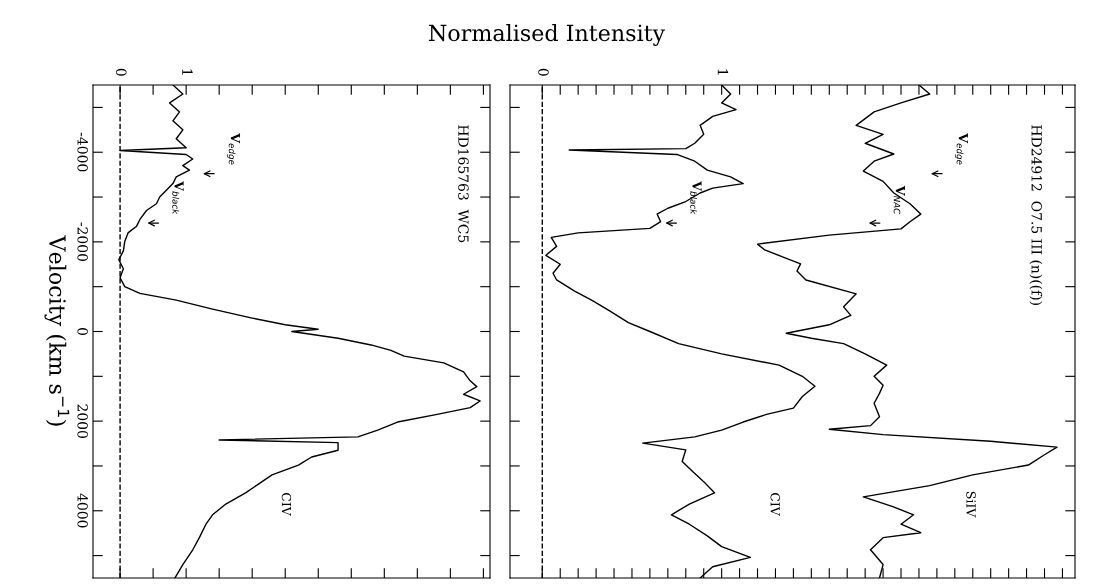 The image size is (1093, 584). I want to click on y-axis-title: Velocity (km s$^{−1}$), so click(57, 330).